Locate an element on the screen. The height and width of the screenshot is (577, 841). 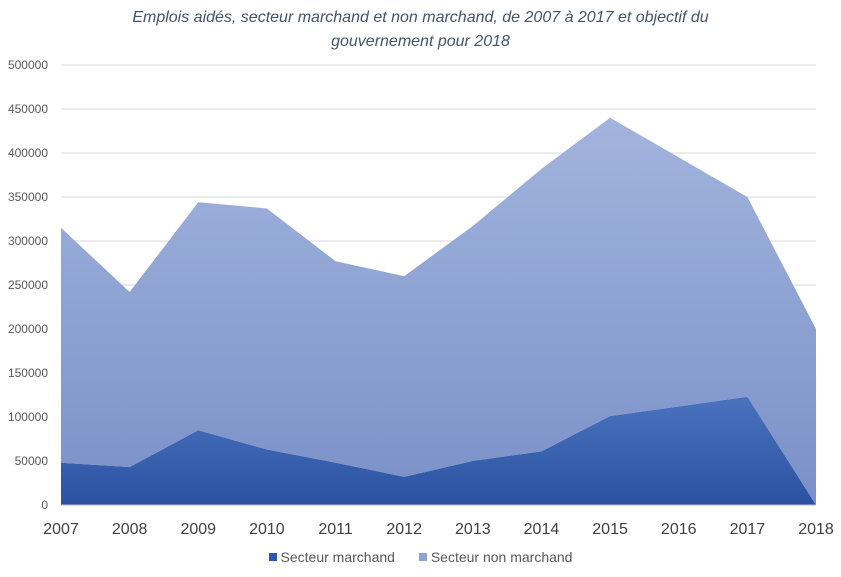
x-tick-label: 2018 is located at coordinates (816, 529).